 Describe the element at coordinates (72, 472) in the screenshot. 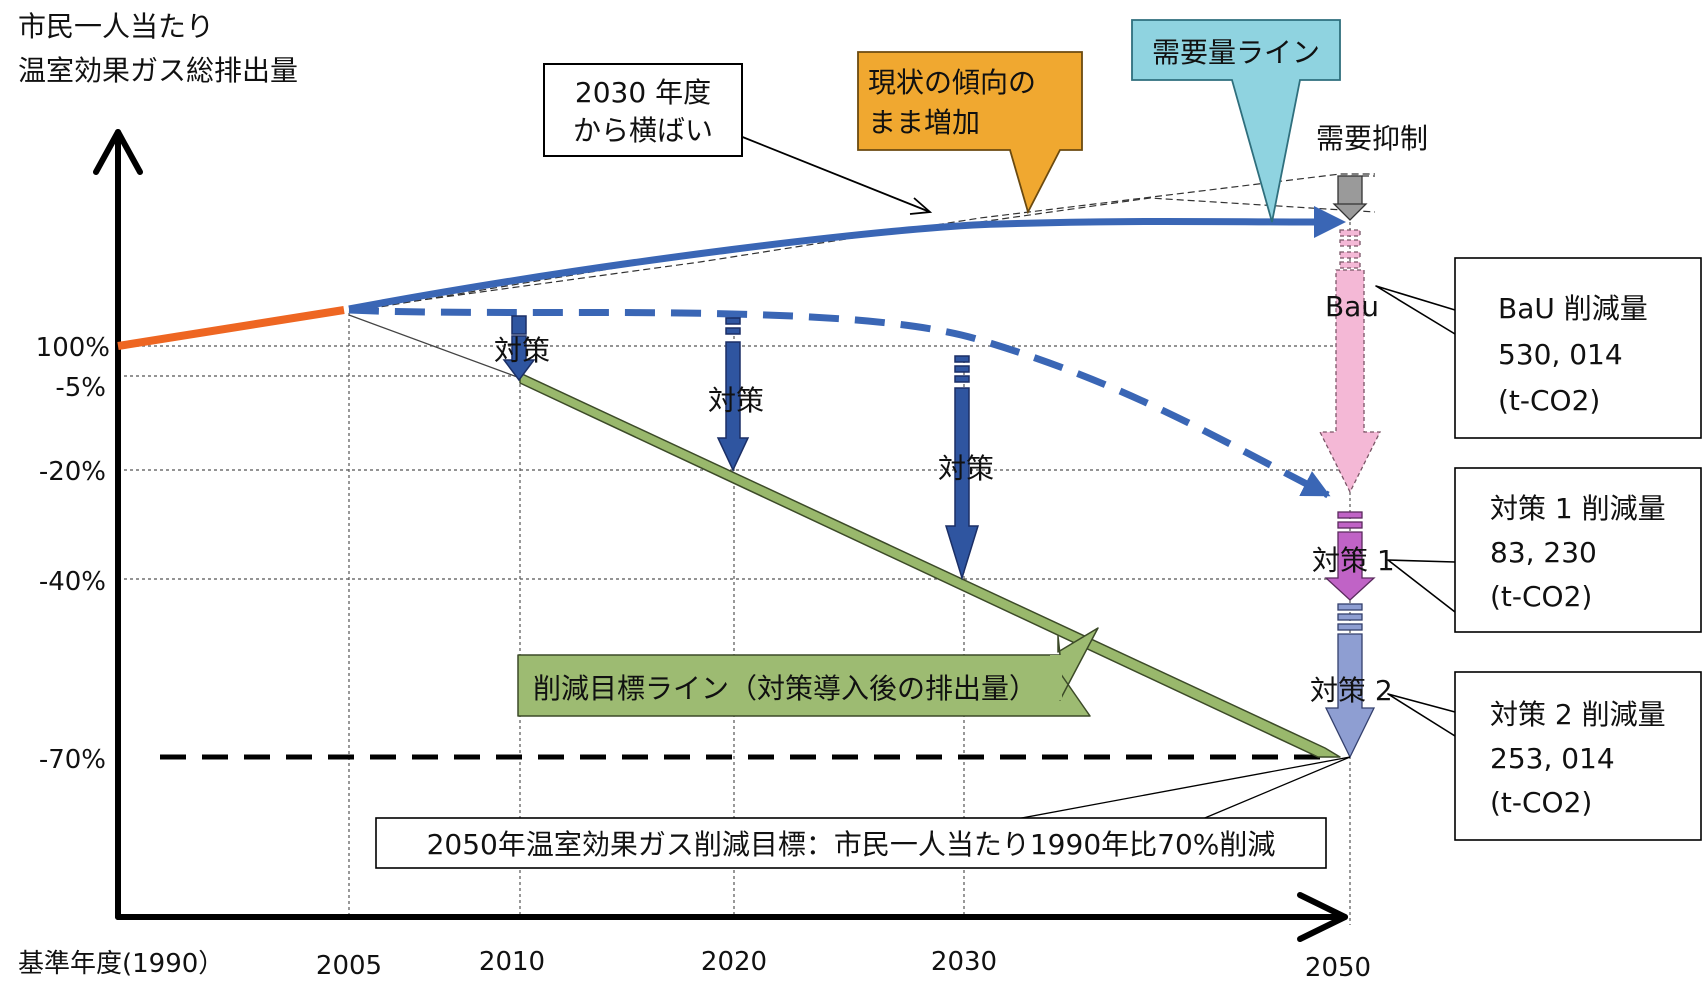

I see `y-tick-20: -20%` at that location.